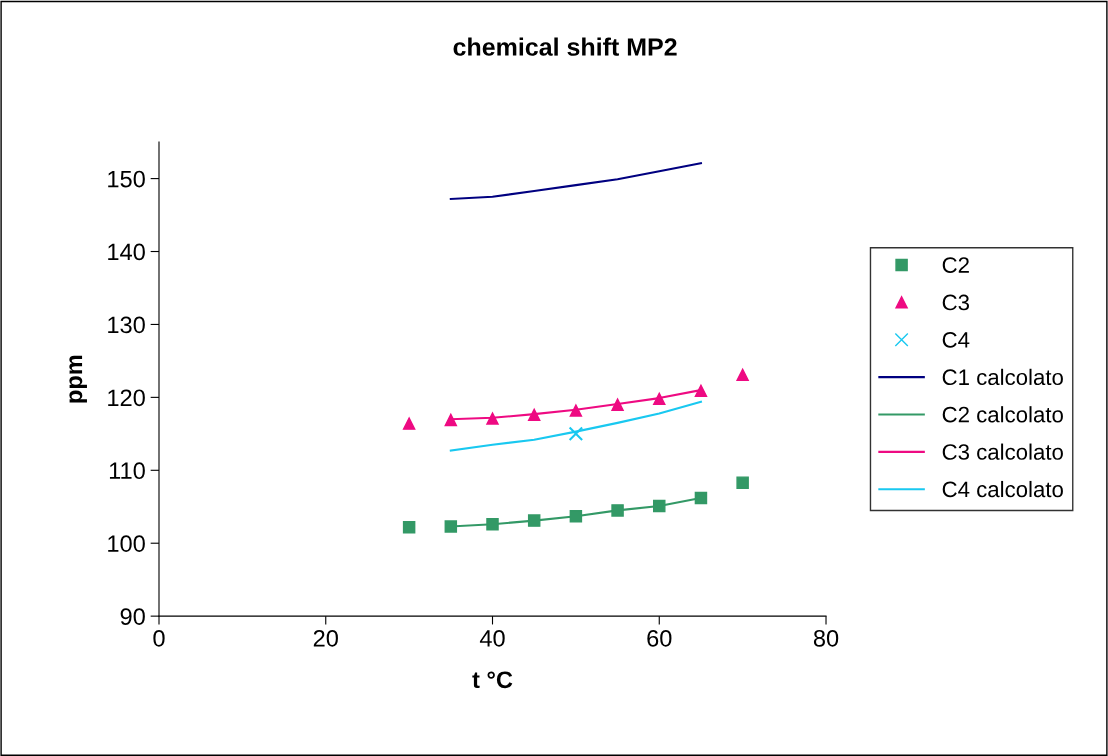  I want to click on y-tick-label: 120, so click(126, 398).